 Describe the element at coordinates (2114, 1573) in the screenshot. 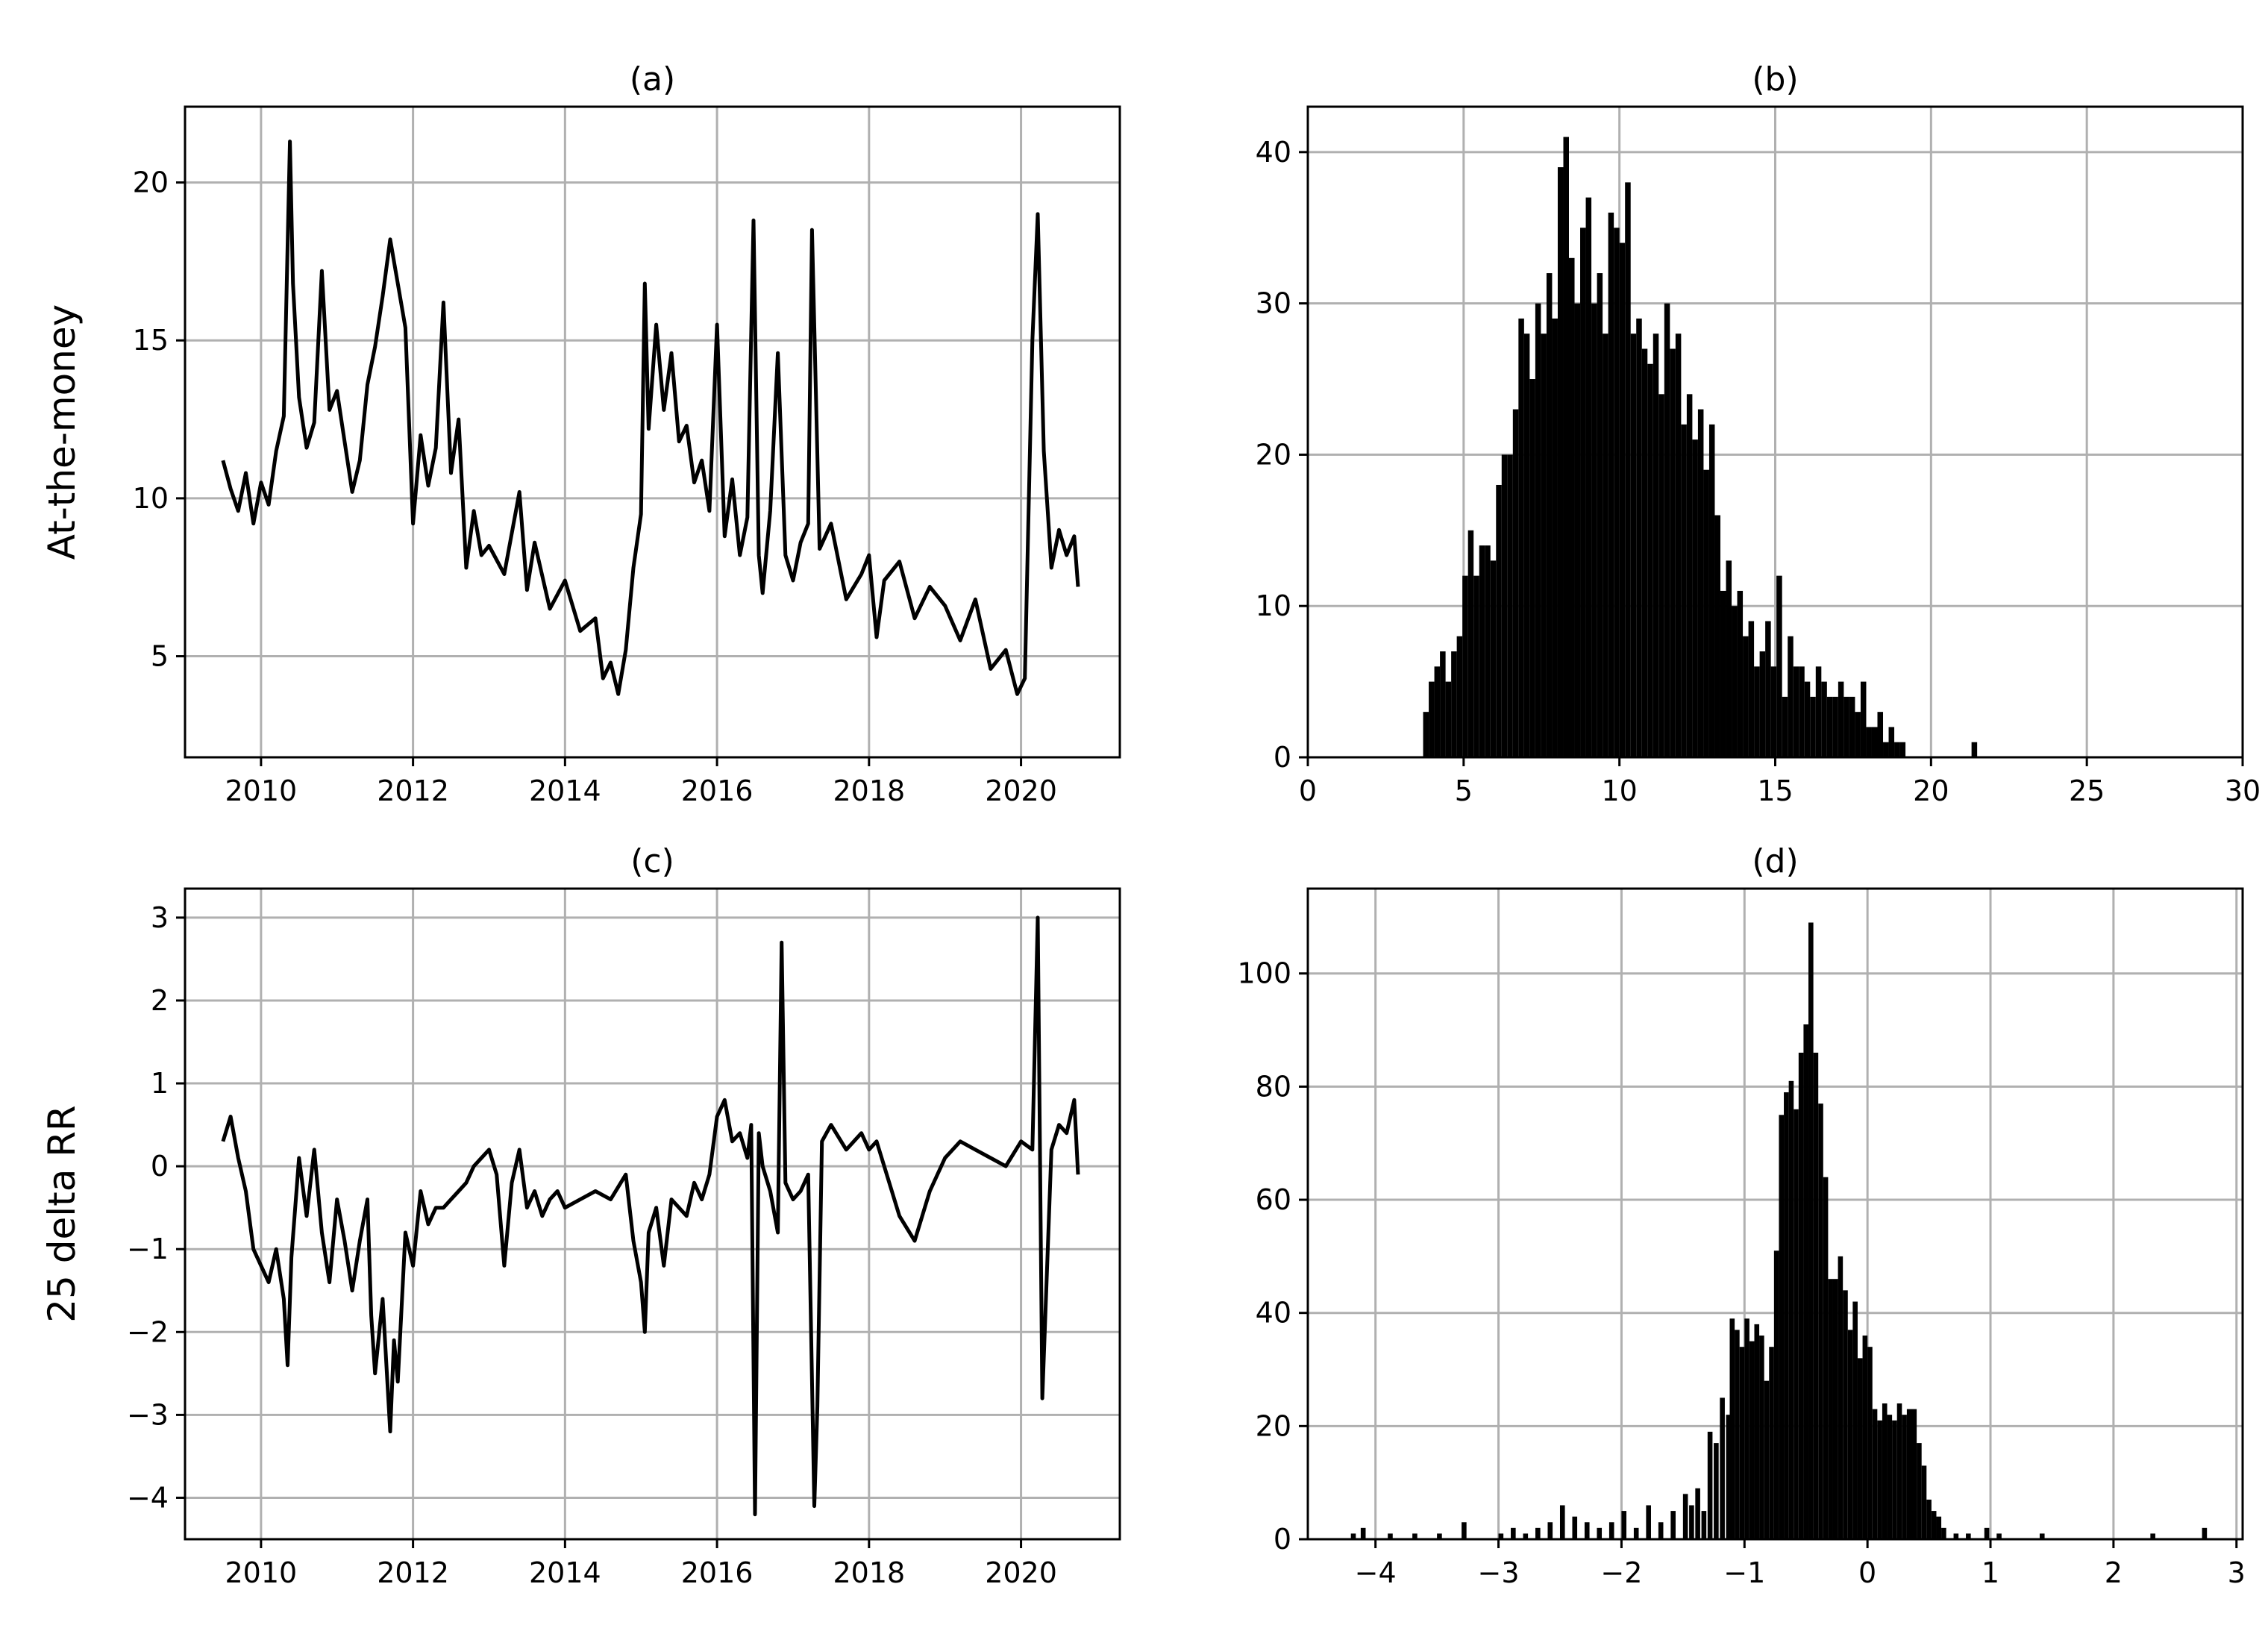

I see `x-tick-label: 2` at that location.